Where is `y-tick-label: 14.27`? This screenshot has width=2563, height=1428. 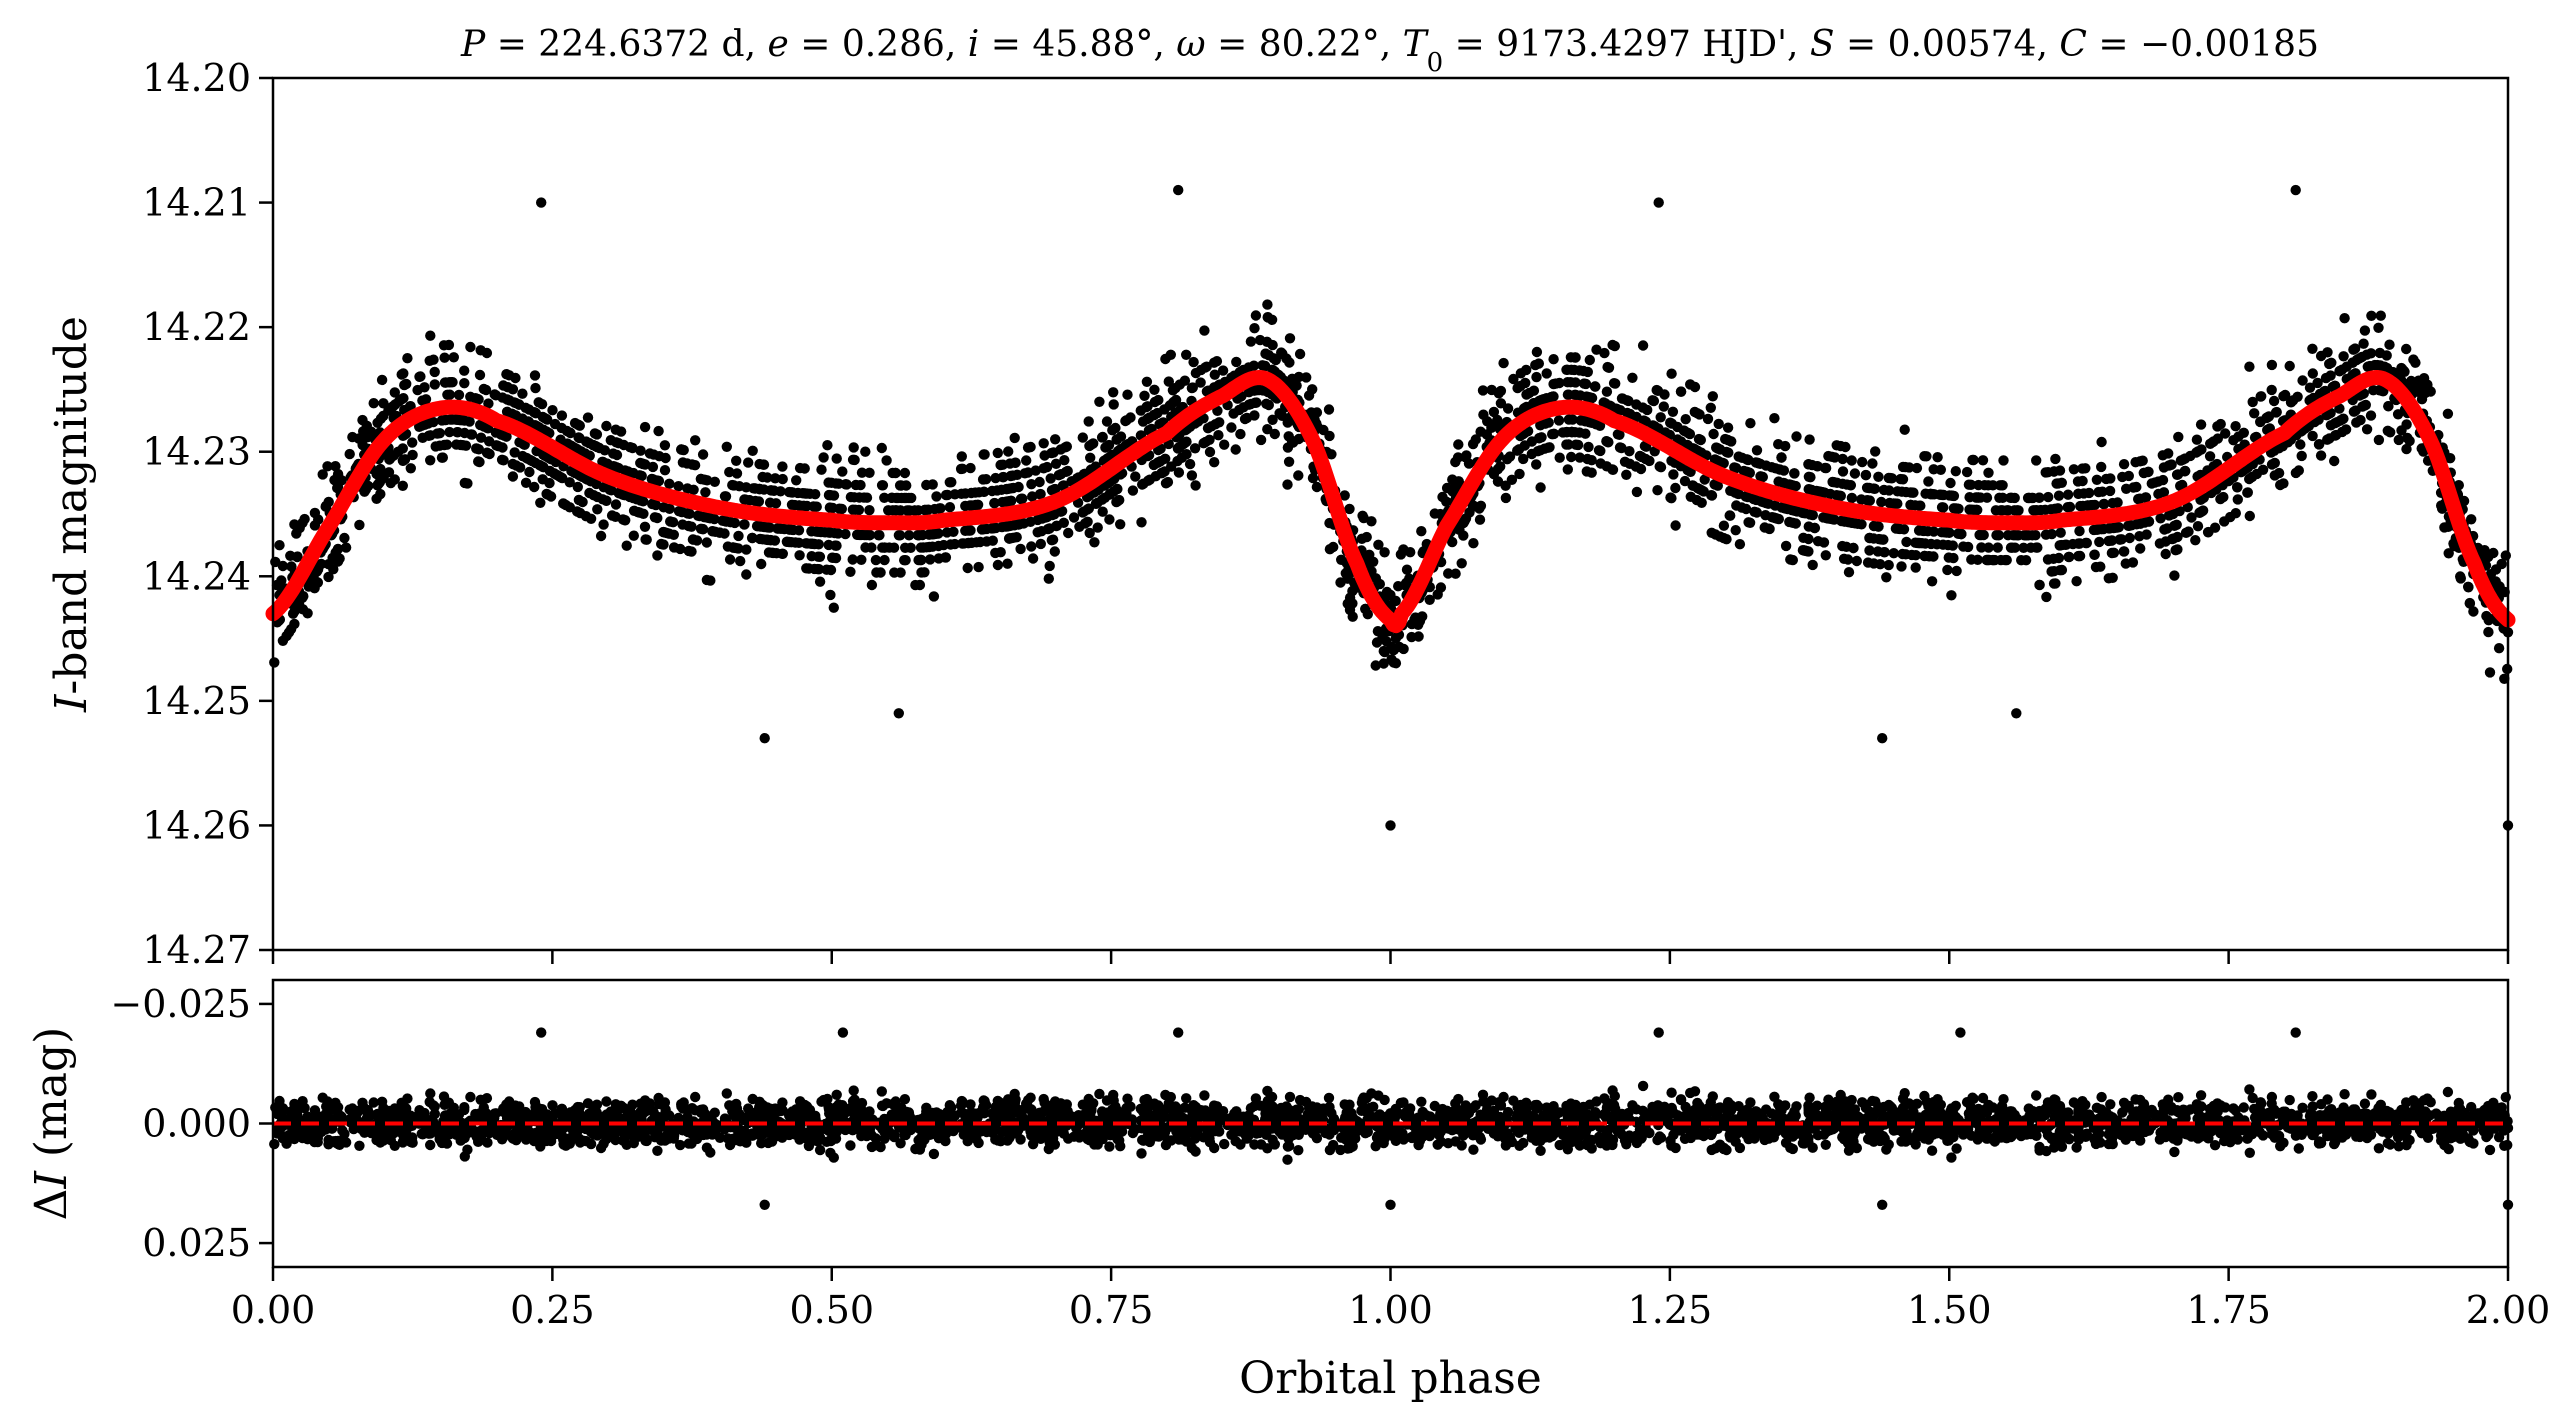 y-tick-label: 14.27 is located at coordinates (196, 950).